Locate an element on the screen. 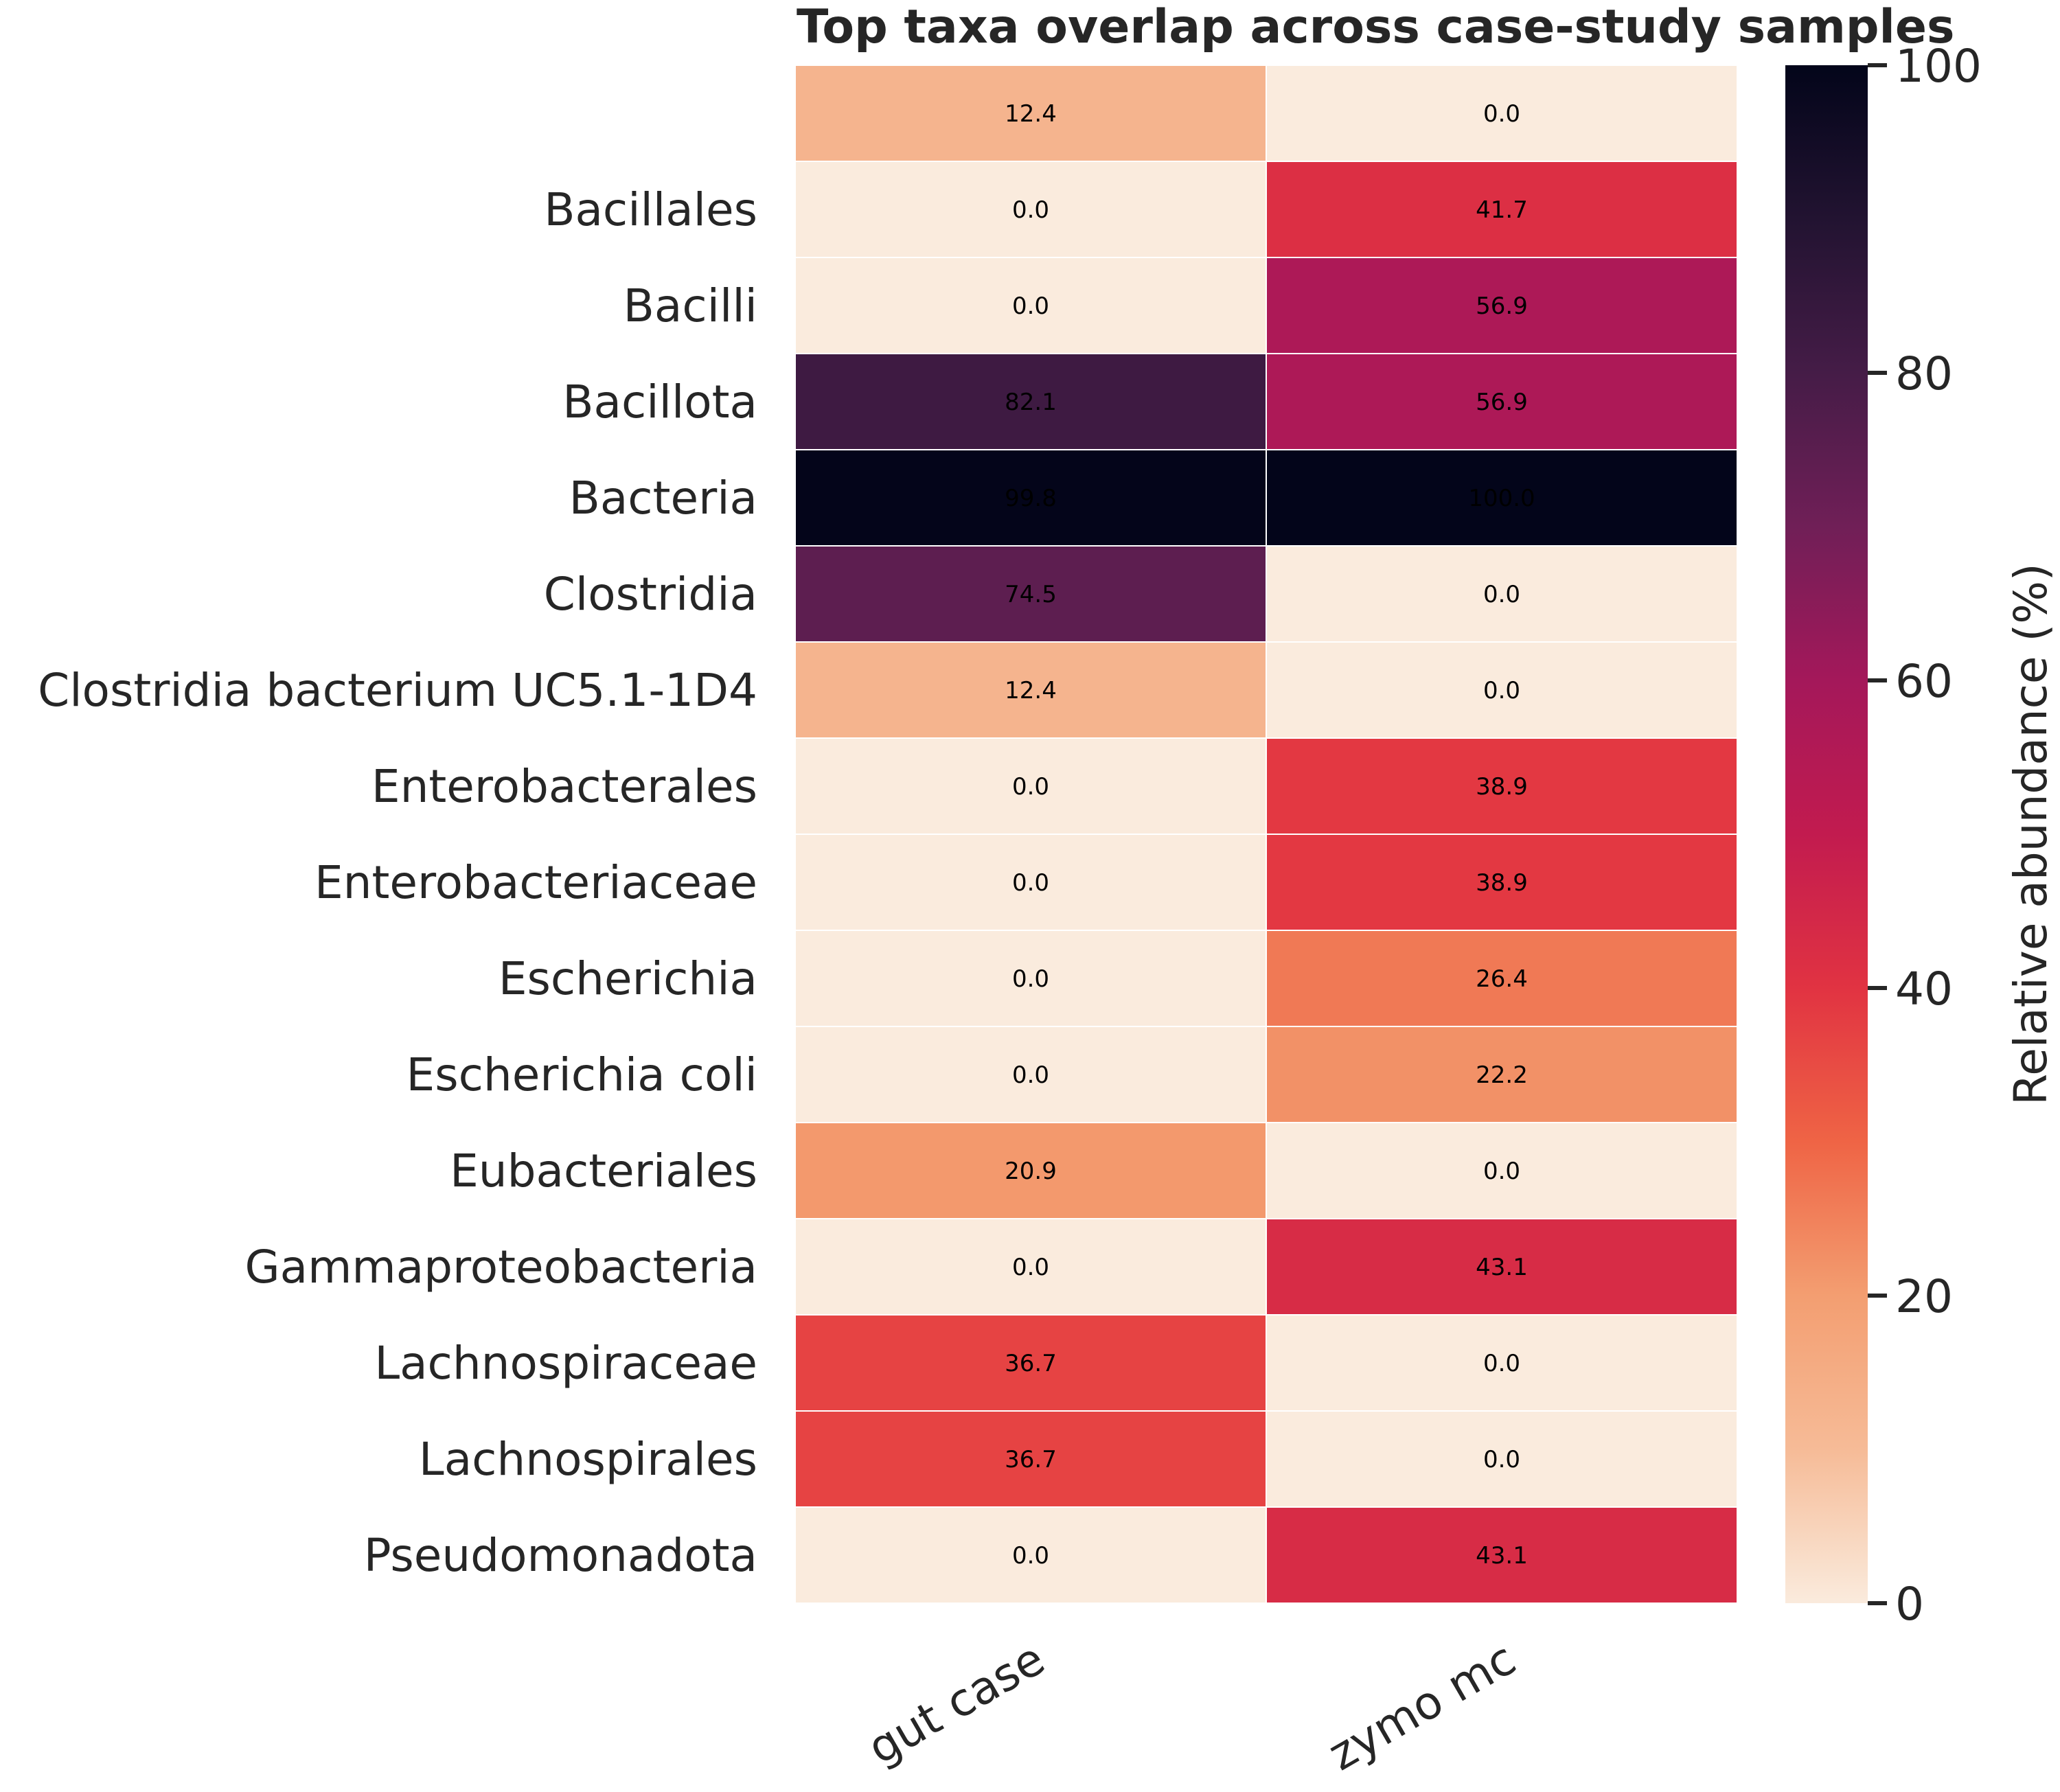 The height and width of the screenshot is (1792, 2060). colorbar-tick-label: 40 is located at coordinates (1924, 989).